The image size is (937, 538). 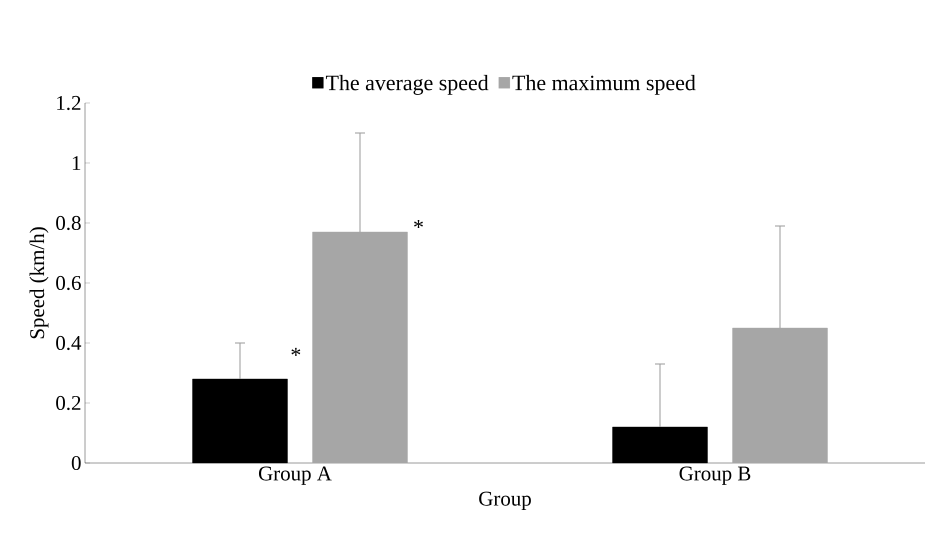 What do you see at coordinates (715, 475) in the screenshot?
I see `x-tick-label: Group B` at bounding box center [715, 475].